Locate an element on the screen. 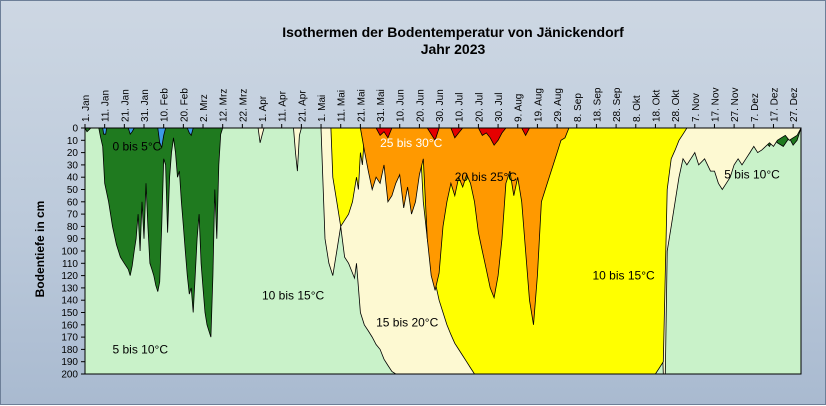 The height and width of the screenshot is (406, 826). x-tick-label-28: 8. Okt is located at coordinates (637, 108).